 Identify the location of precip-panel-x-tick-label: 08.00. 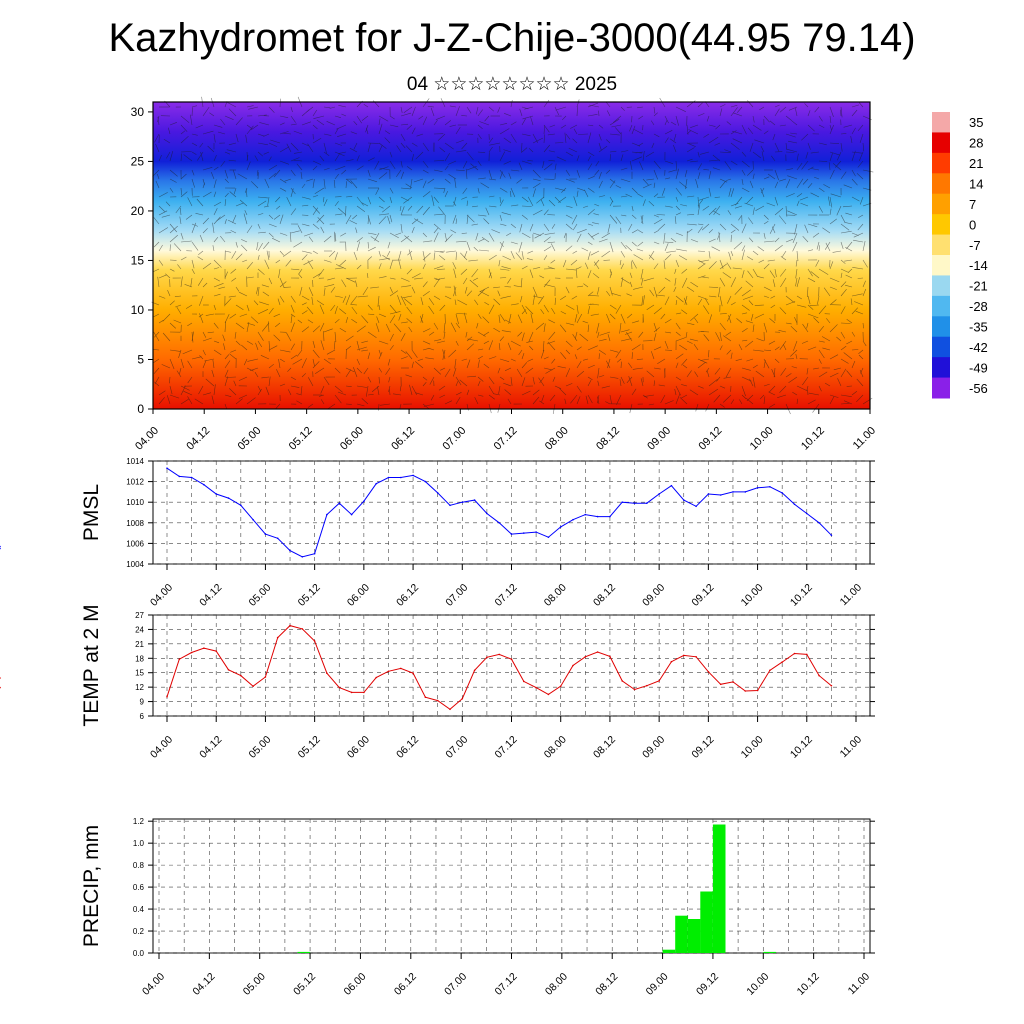
(556, 984).